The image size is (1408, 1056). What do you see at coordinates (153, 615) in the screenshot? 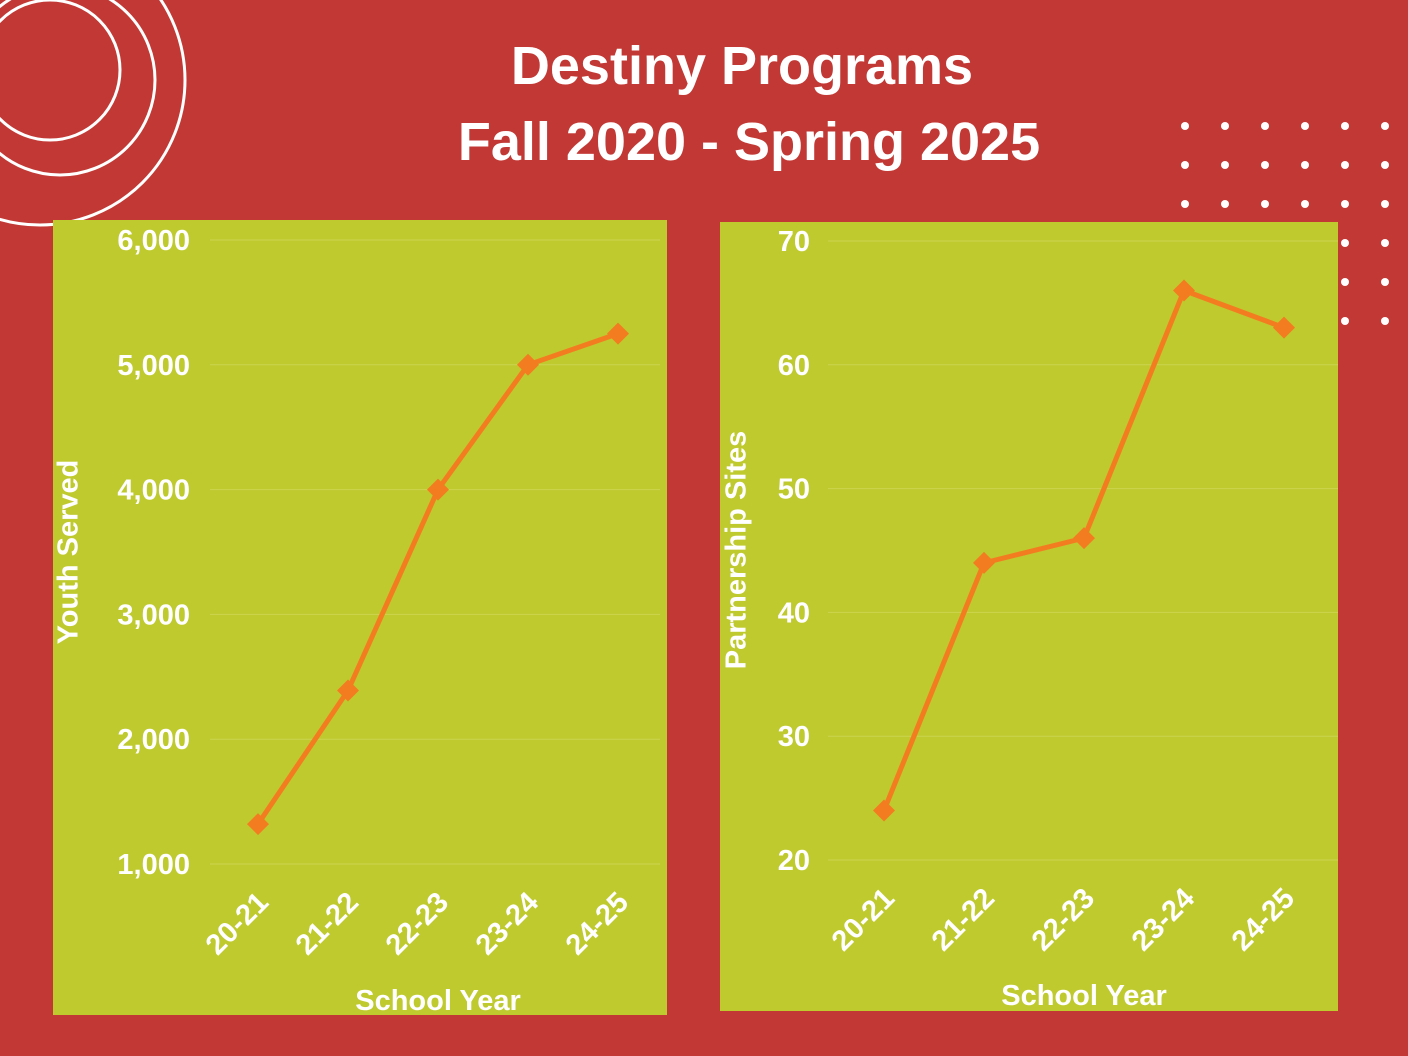
I see `y-tick-label: 3,000` at bounding box center [153, 615].